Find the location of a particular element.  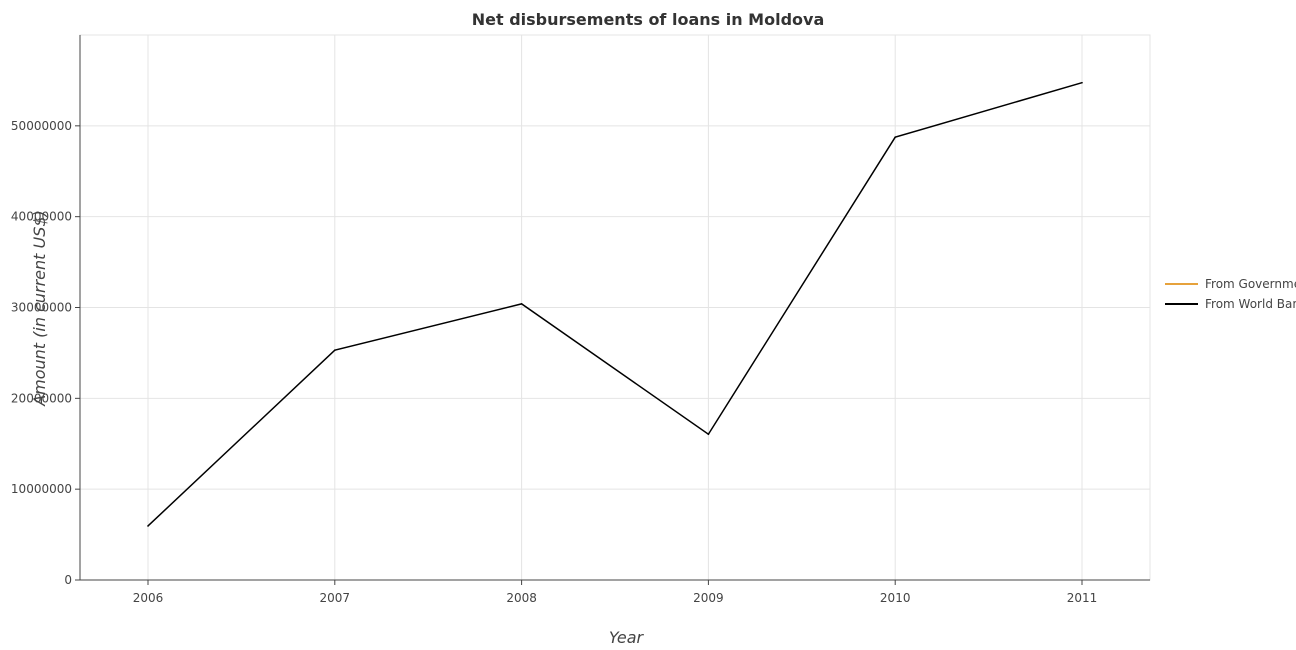

x-tick-label: 2009 is located at coordinates (708, 598).